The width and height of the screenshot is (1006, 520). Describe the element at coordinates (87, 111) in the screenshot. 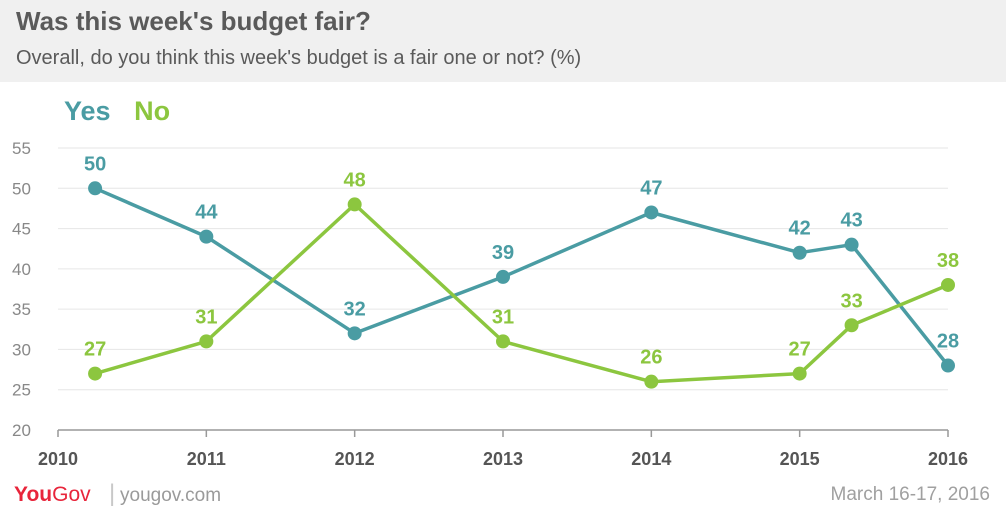

I see `legend-yes: Yes` at that location.